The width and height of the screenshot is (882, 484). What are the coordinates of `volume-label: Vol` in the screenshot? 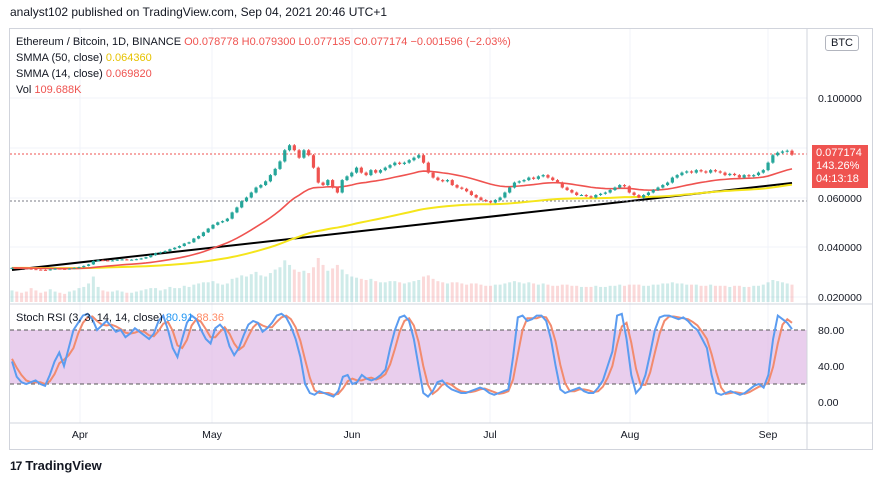 It's located at (24, 90).